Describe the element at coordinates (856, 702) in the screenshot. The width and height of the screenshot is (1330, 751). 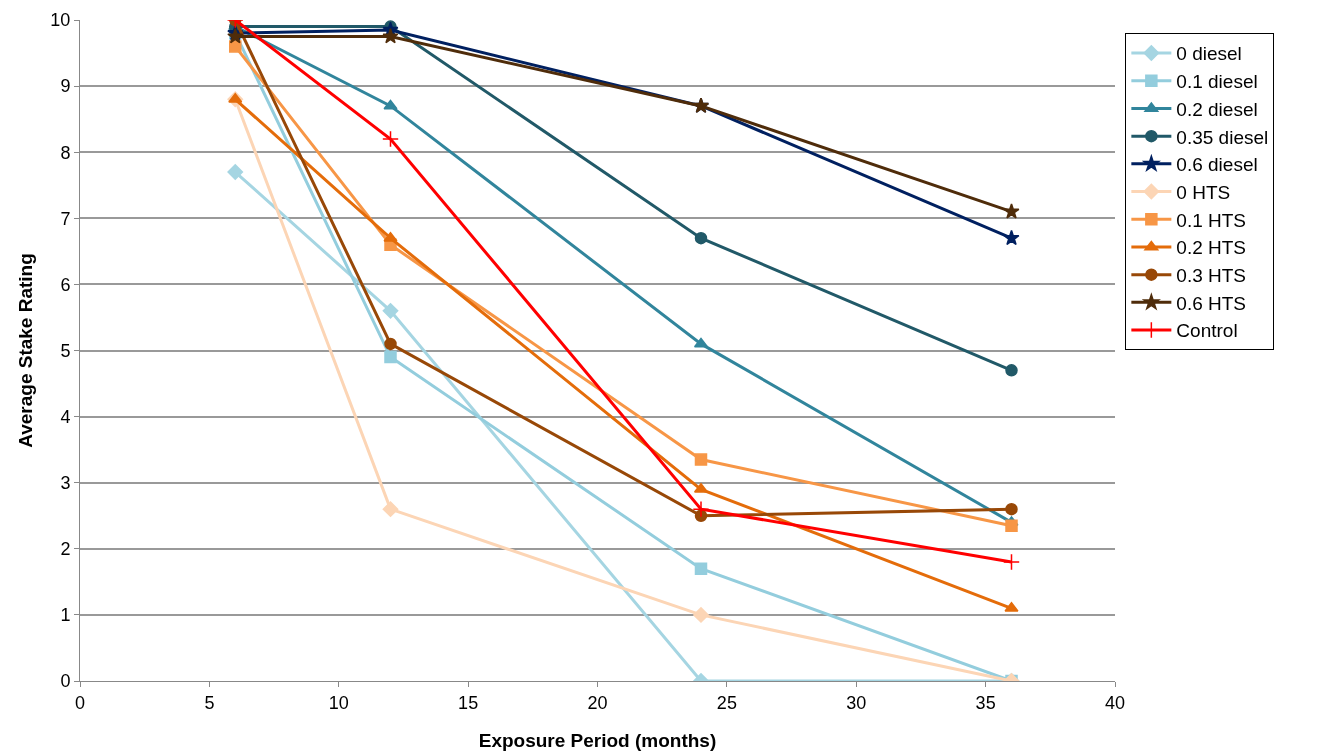
I see `x-tick-label: 30` at that location.